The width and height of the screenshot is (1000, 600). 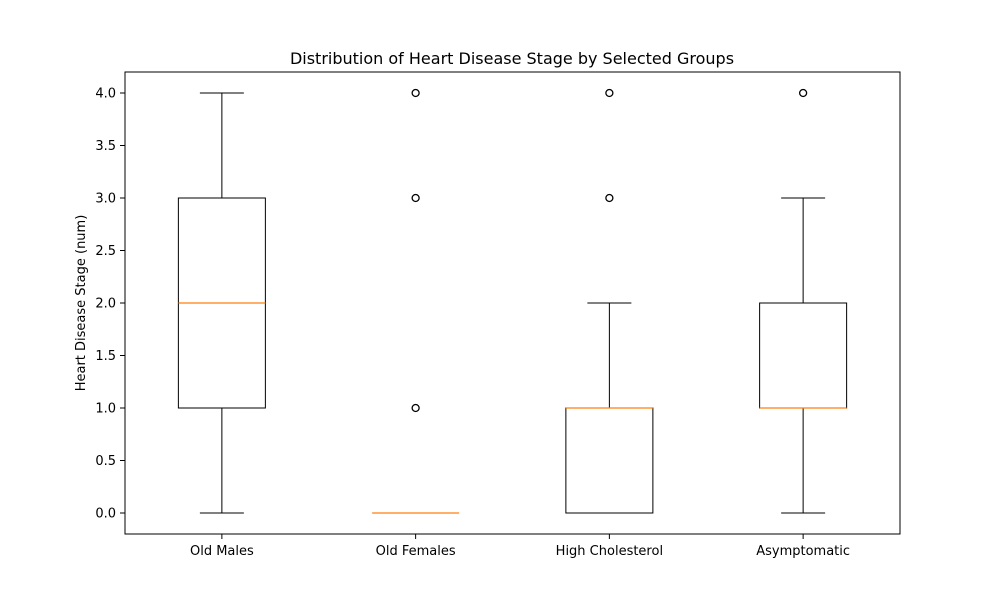 What do you see at coordinates (105, 409) in the screenshot?
I see `y-tick-label: 1.0` at bounding box center [105, 409].